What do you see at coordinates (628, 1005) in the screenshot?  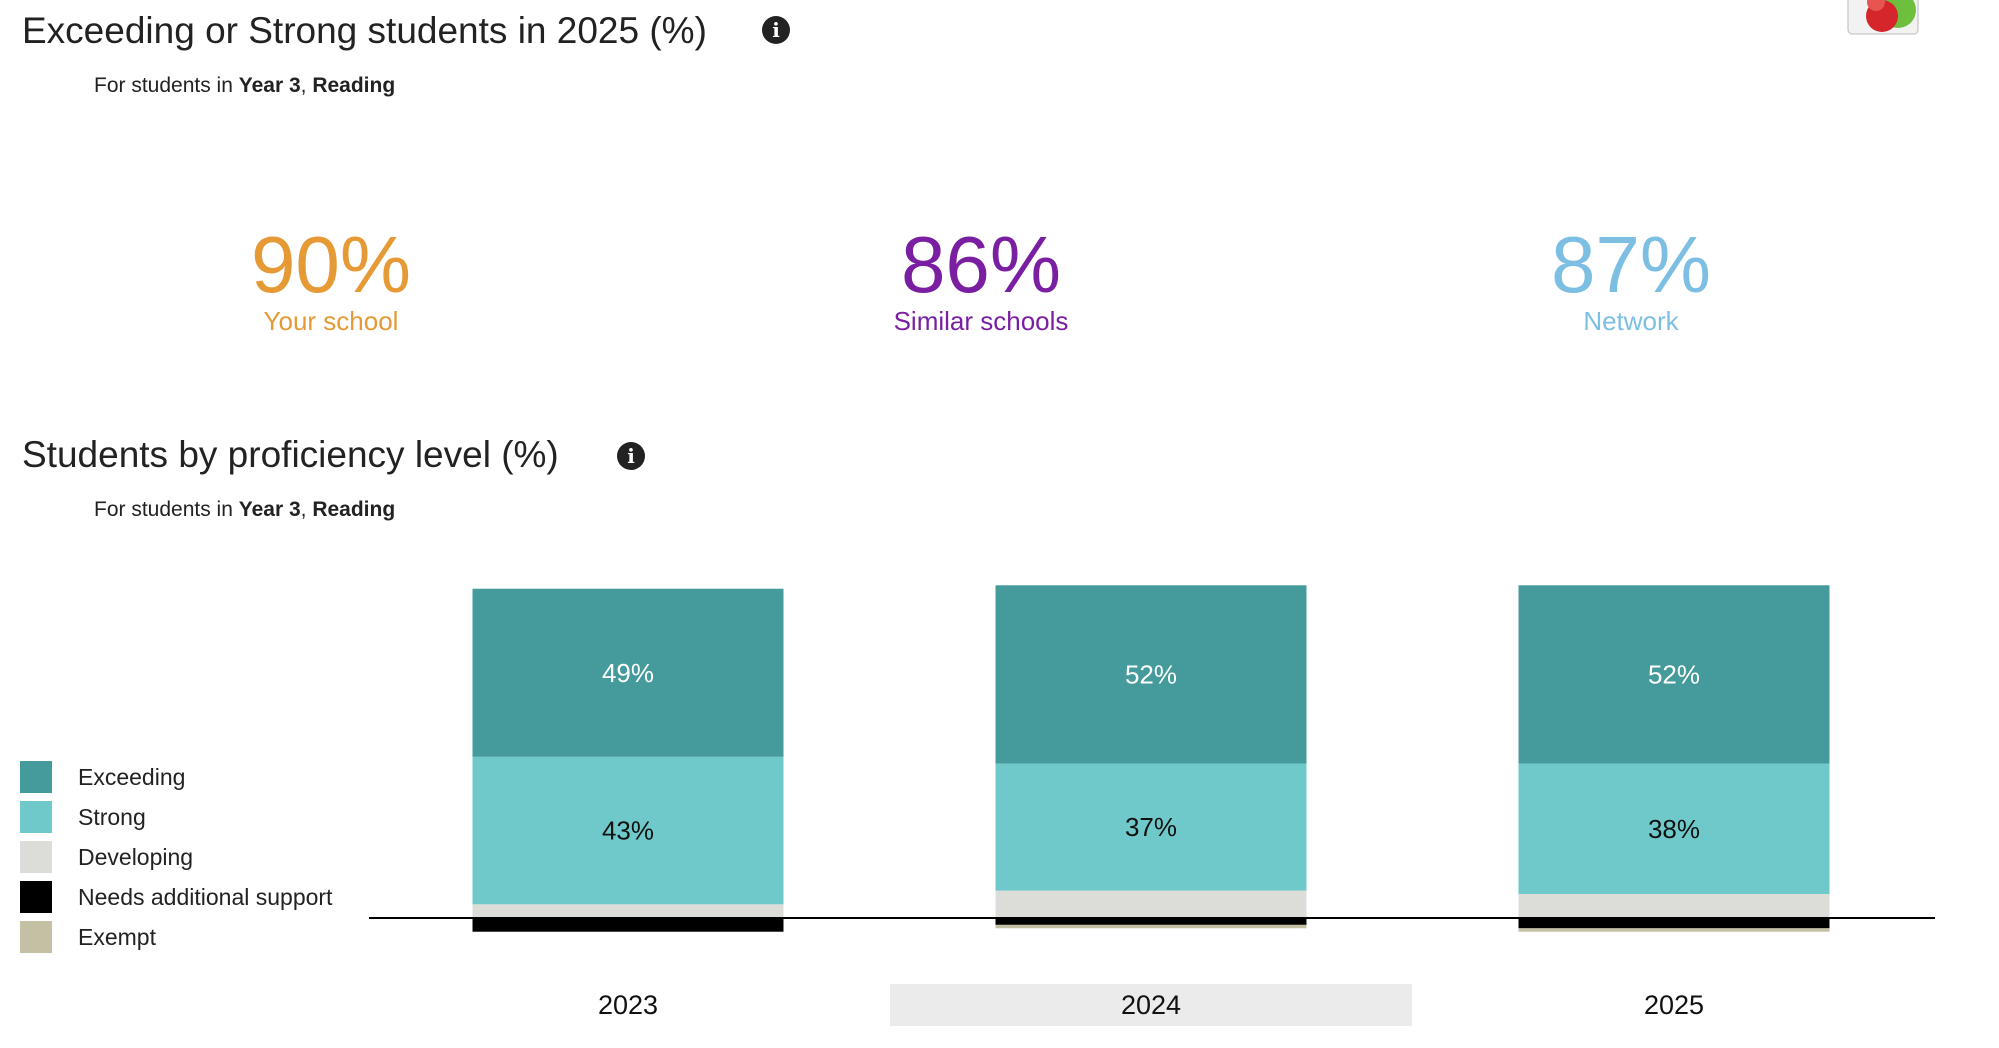 I see `x-tick-label: 2023` at bounding box center [628, 1005].